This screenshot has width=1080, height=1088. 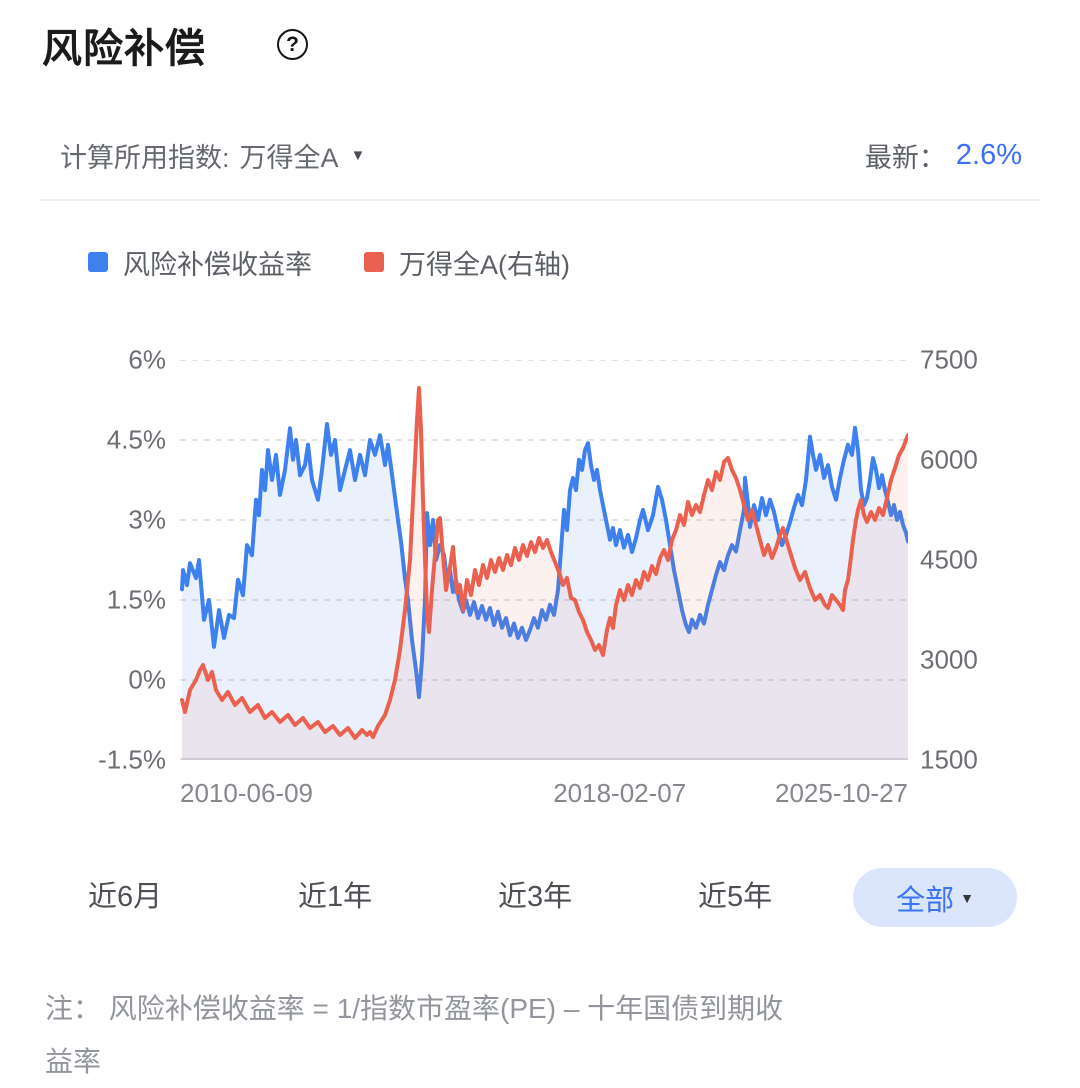 What do you see at coordinates (147, 679) in the screenshot?
I see `left-axis-tick: 0%` at bounding box center [147, 679].